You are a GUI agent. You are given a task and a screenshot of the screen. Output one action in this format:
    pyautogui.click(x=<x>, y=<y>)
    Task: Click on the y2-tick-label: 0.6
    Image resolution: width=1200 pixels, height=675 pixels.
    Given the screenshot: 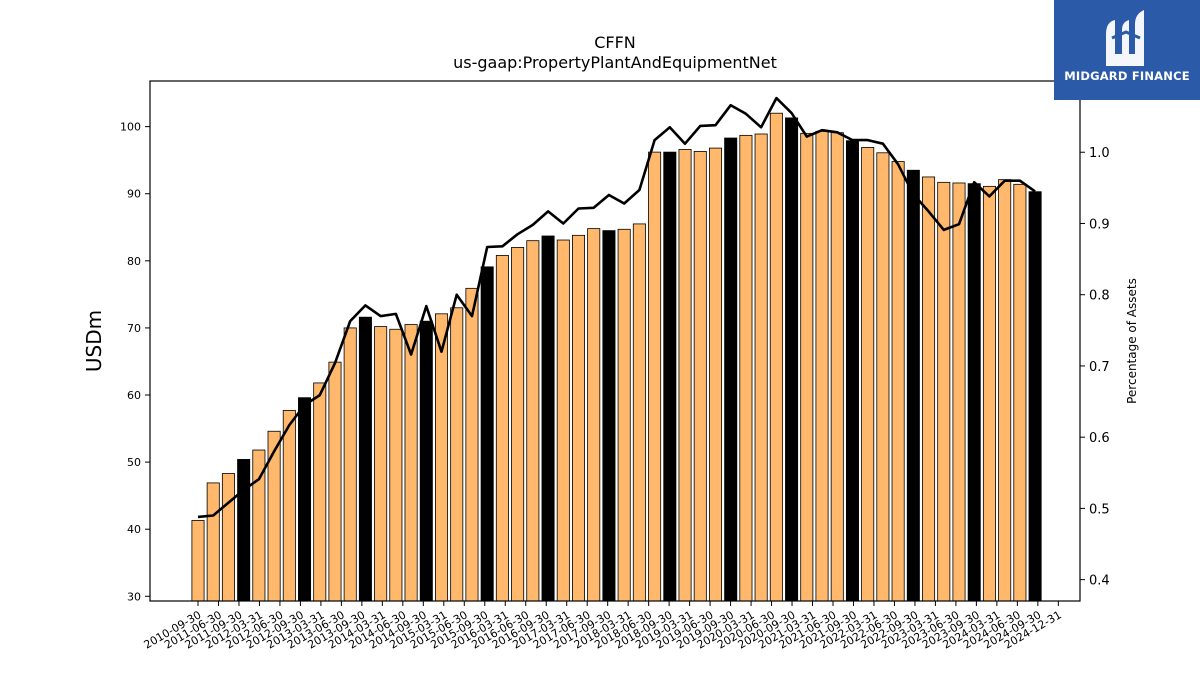 What is the action you would take?
    pyautogui.click(x=1099, y=438)
    